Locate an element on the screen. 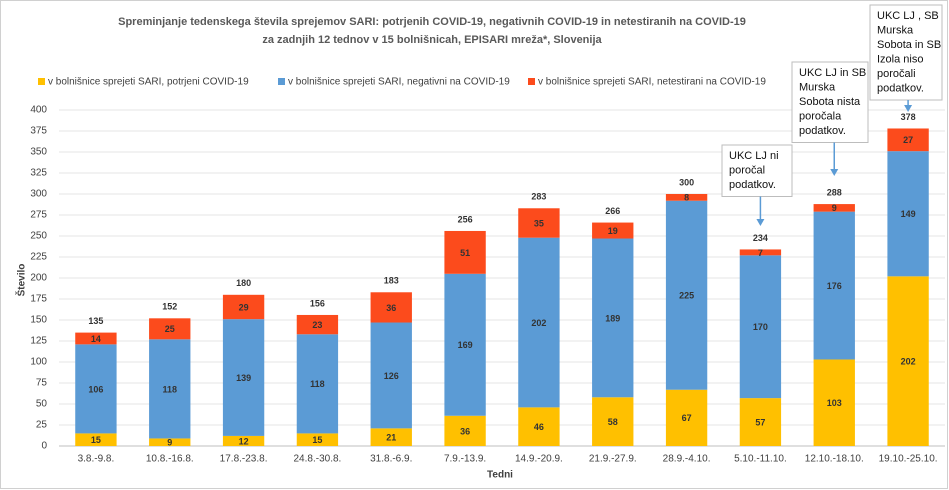  value-label: 126 is located at coordinates (391, 376).